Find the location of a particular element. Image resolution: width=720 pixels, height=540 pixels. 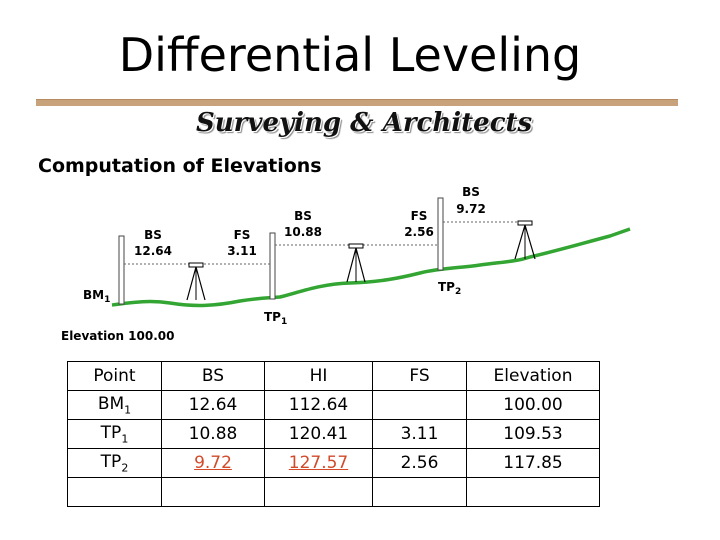

page-title: Differential Leveling is located at coordinates (350, 55).